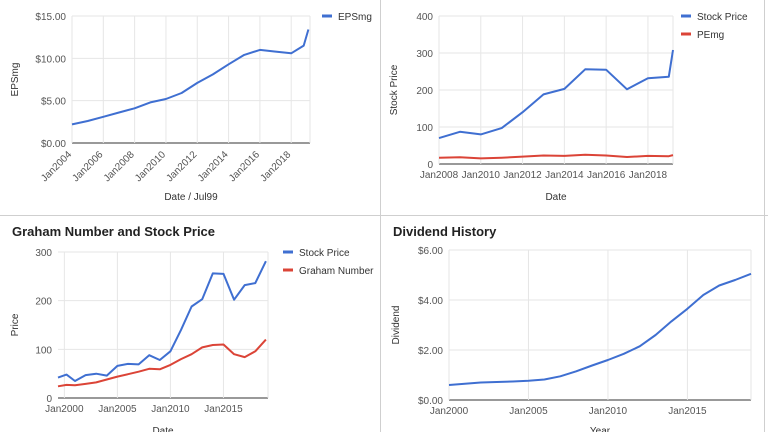 The width and height of the screenshot is (768, 432). I want to click on y-axis-label: Price, so click(15, 324).